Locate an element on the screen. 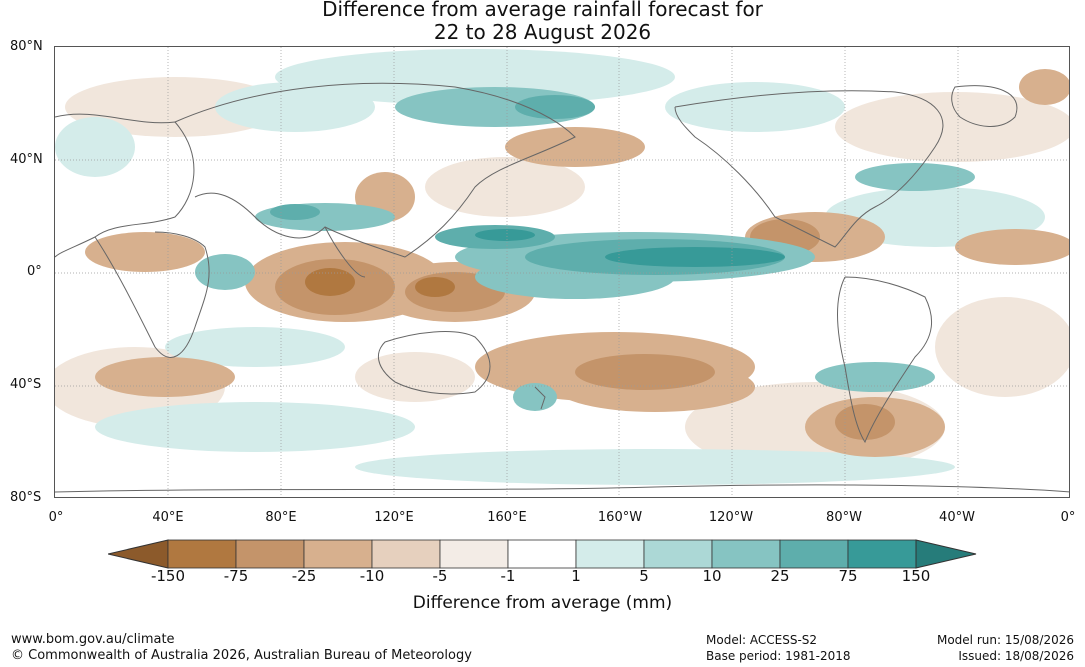 The image size is (1085, 667). colorbar-tick-label: -5 is located at coordinates (440, 576).